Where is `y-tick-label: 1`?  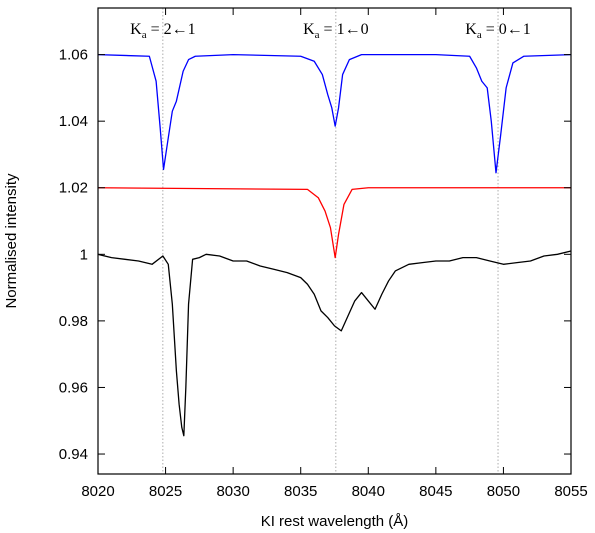
y-tick-label: 1 is located at coordinates (84, 254).